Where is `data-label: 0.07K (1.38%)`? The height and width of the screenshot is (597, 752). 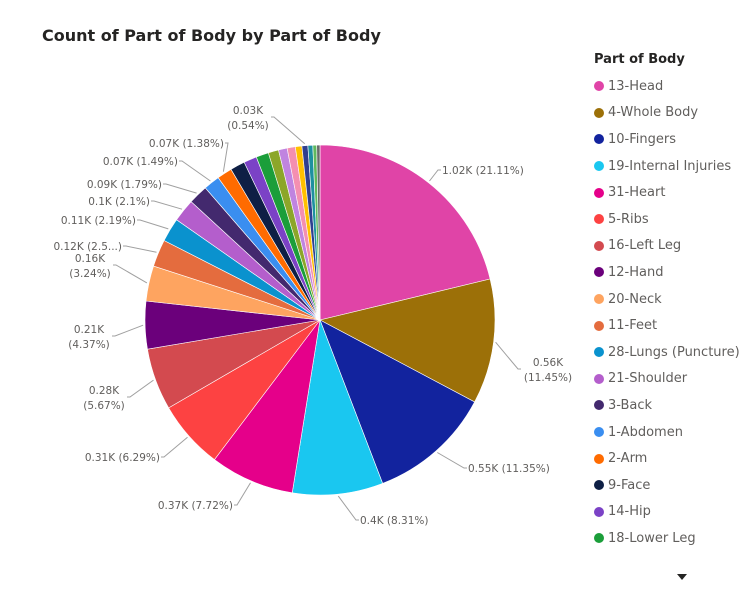
data-label: 0.07K (1.38%) is located at coordinates (186, 144).